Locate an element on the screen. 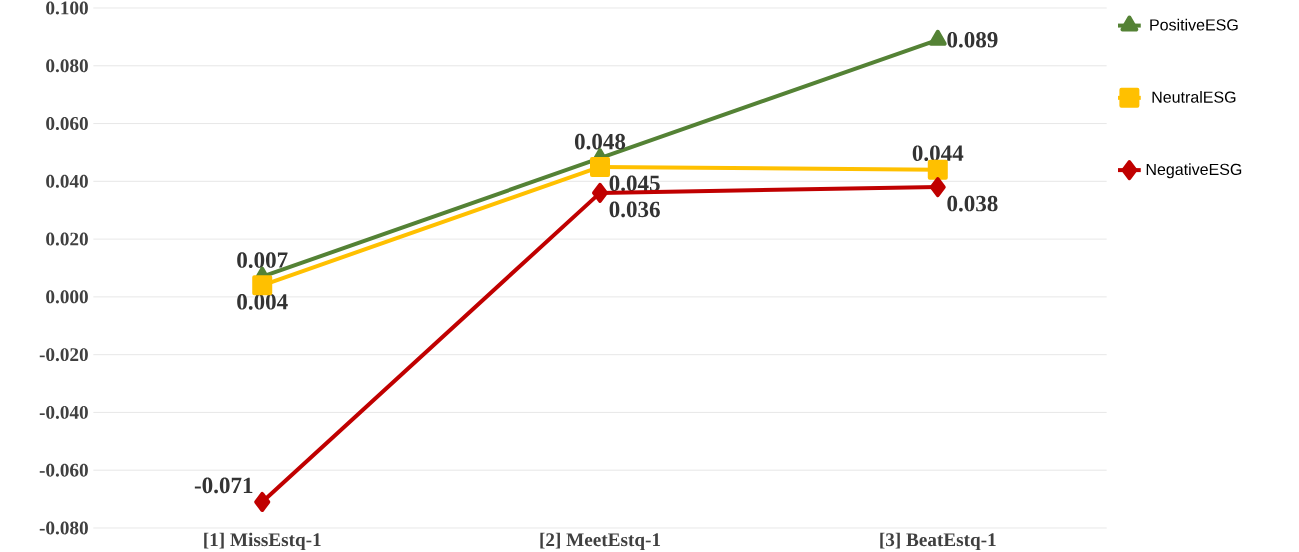  data-label: 0.089 is located at coordinates (972, 39).